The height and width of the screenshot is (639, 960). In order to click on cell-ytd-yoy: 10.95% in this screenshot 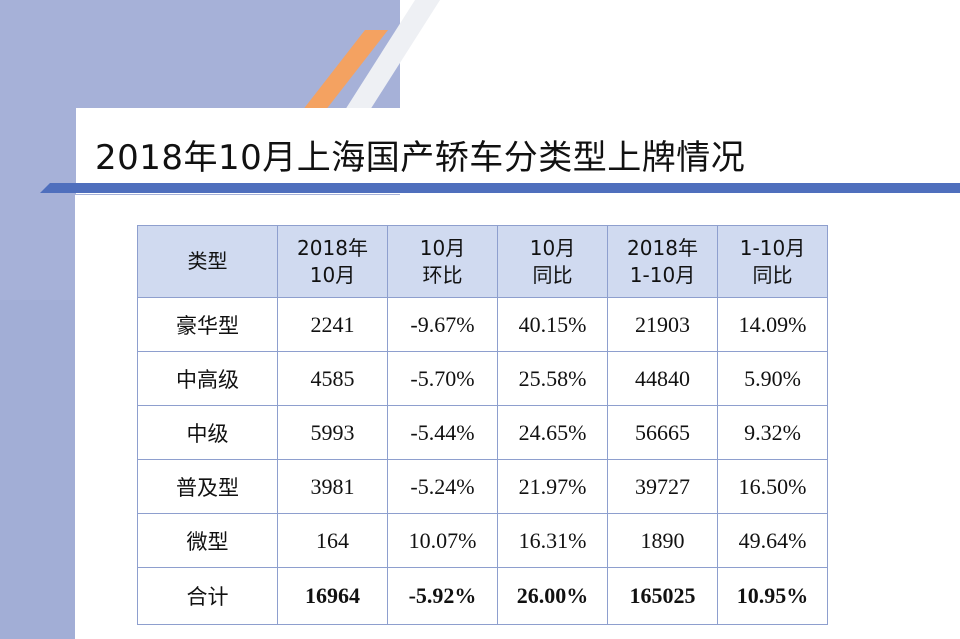, I will do `click(772, 596)`.